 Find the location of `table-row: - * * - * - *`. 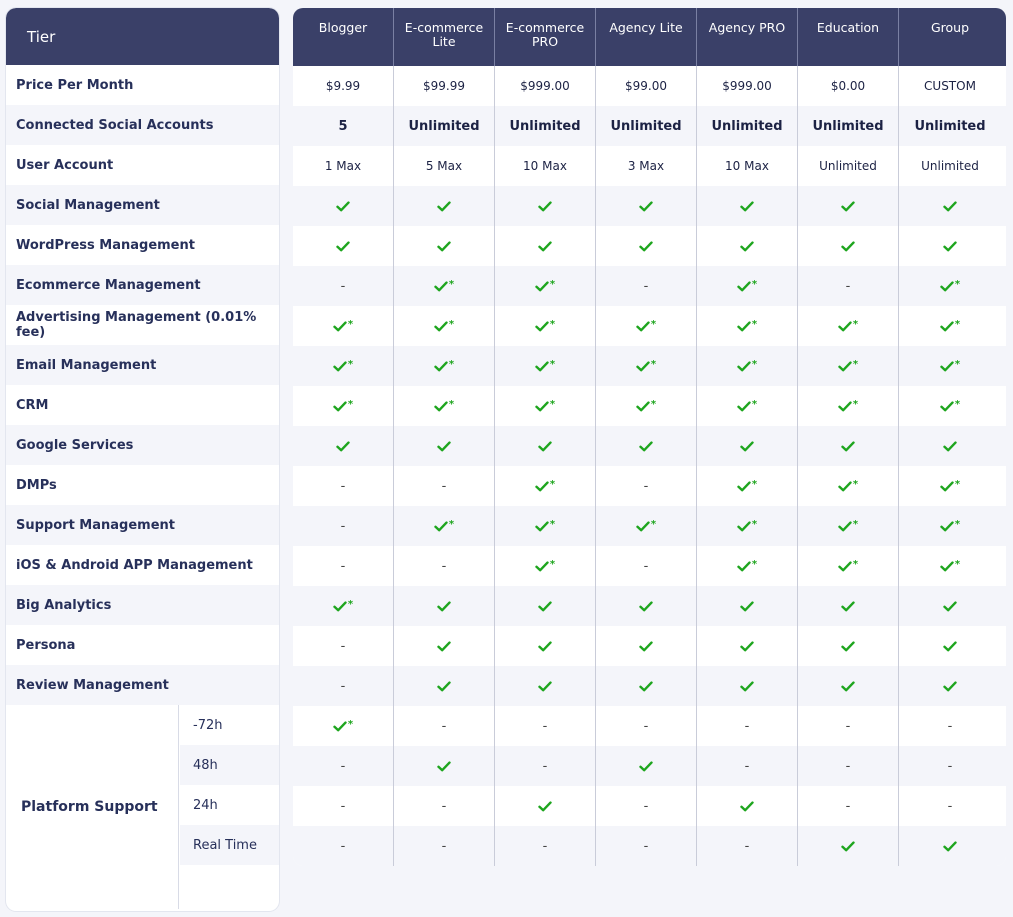

table-row: - * * - * - * is located at coordinates (649, 286).